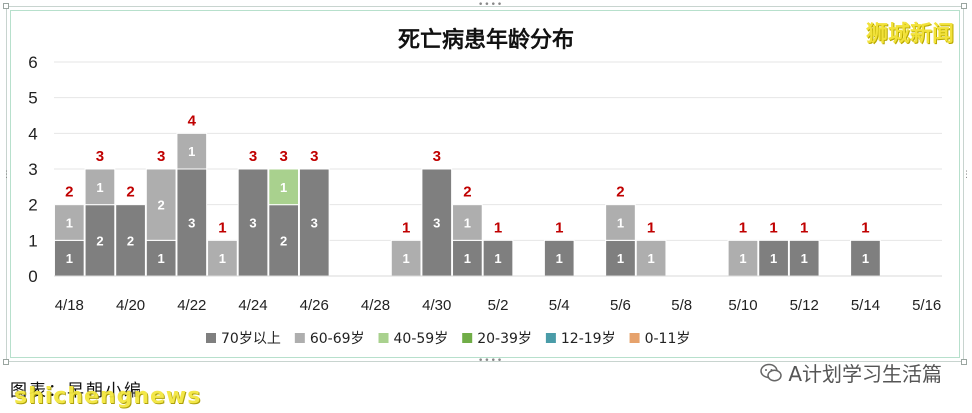 Image resolution: width=972 pixels, height=413 pixels. What do you see at coordinates (491, 361) in the screenshot?
I see `resize-handle-bottom: ••••` at bounding box center [491, 361].